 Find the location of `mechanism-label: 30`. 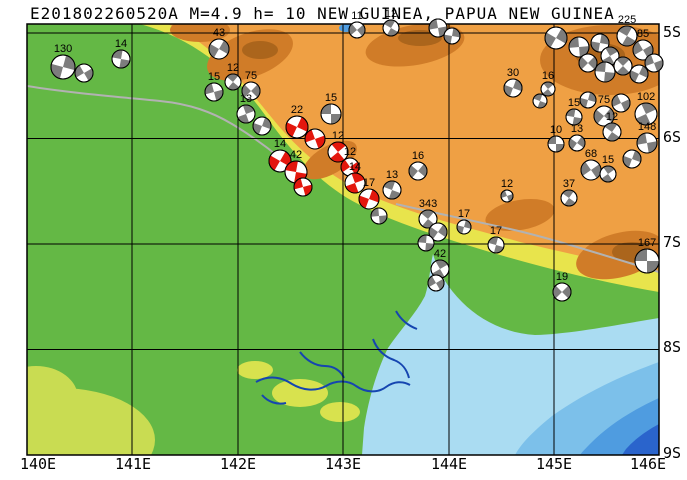

mechanism-label: 30 is located at coordinates (513, 73).